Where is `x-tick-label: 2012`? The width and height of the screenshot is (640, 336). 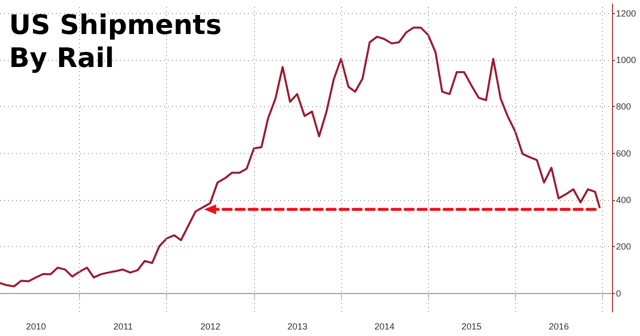
x-tick-label: 2012 is located at coordinates (210, 327).